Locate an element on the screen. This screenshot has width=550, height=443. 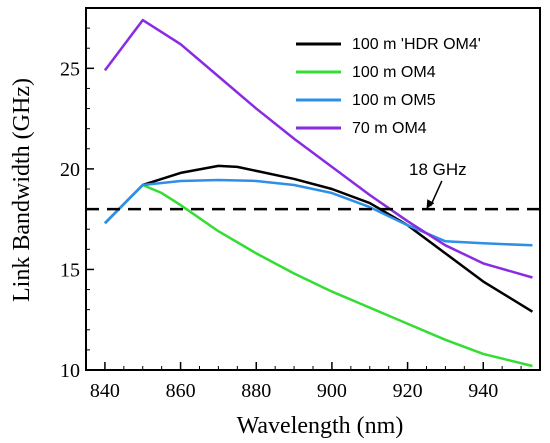
y-tick-label: 25 is located at coordinates (70, 69).